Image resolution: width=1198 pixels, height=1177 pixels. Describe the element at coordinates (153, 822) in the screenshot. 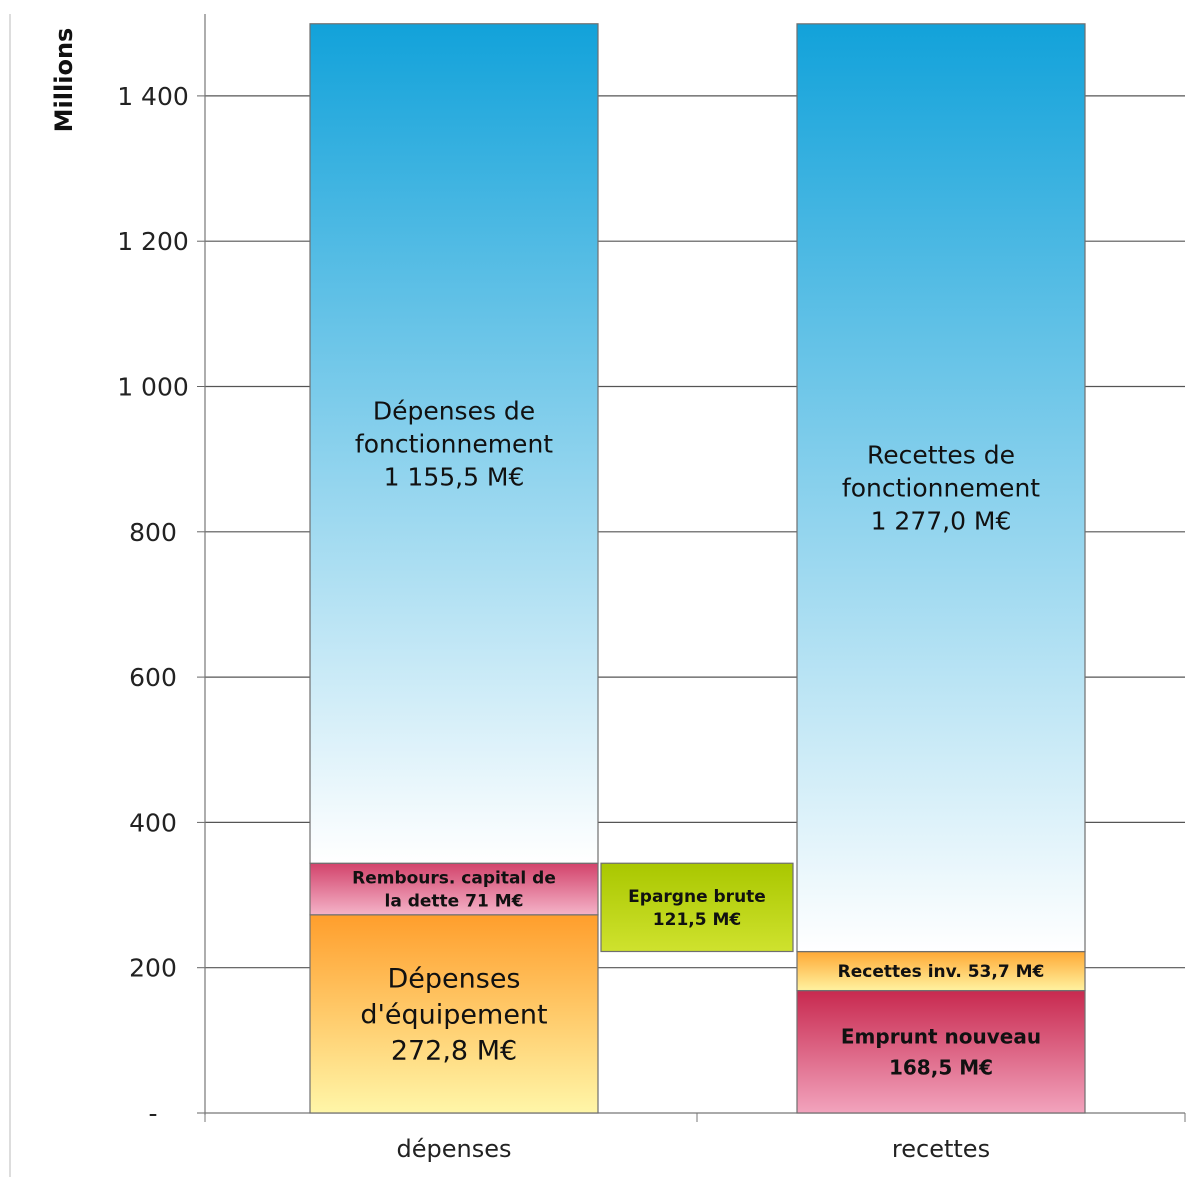

I see `y-tick-label-400: 400` at that location.